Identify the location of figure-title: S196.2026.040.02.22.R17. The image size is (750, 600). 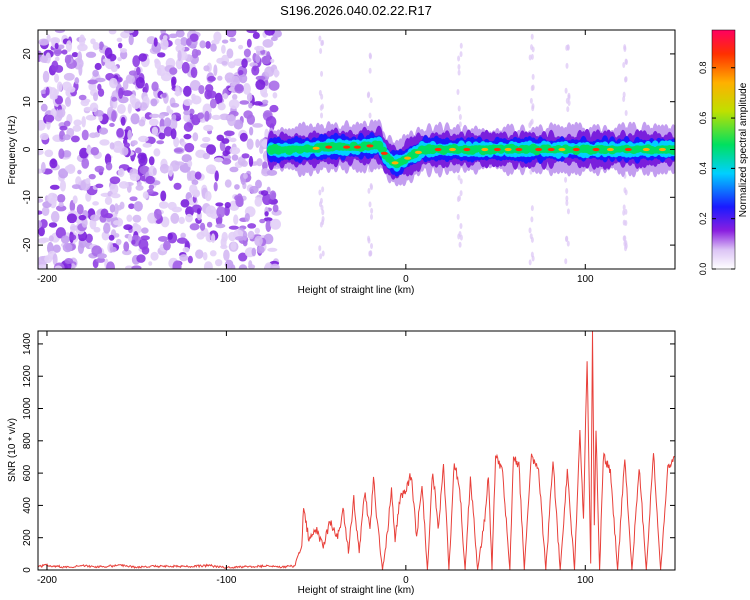
(356, 10).